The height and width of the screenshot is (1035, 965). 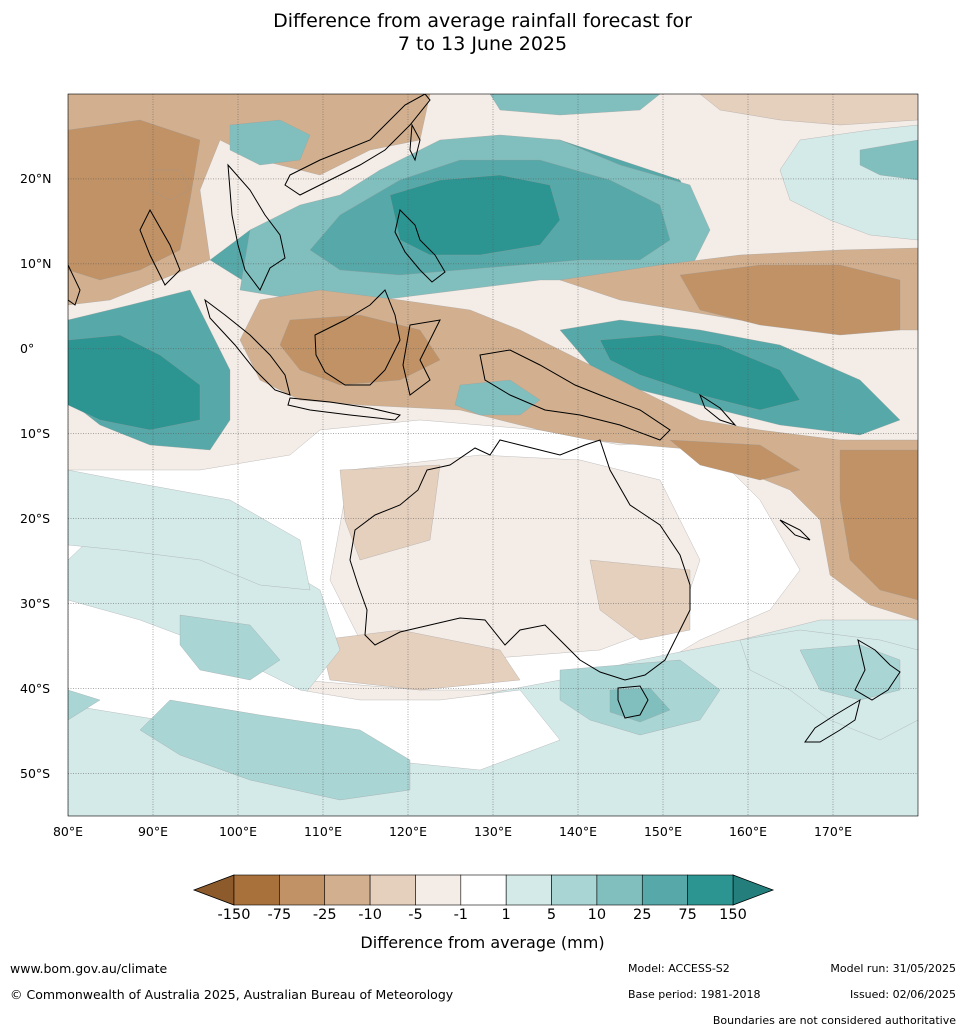 What do you see at coordinates (687, 915) in the screenshot?
I see `colorbar-tick-label: 75` at bounding box center [687, 915].